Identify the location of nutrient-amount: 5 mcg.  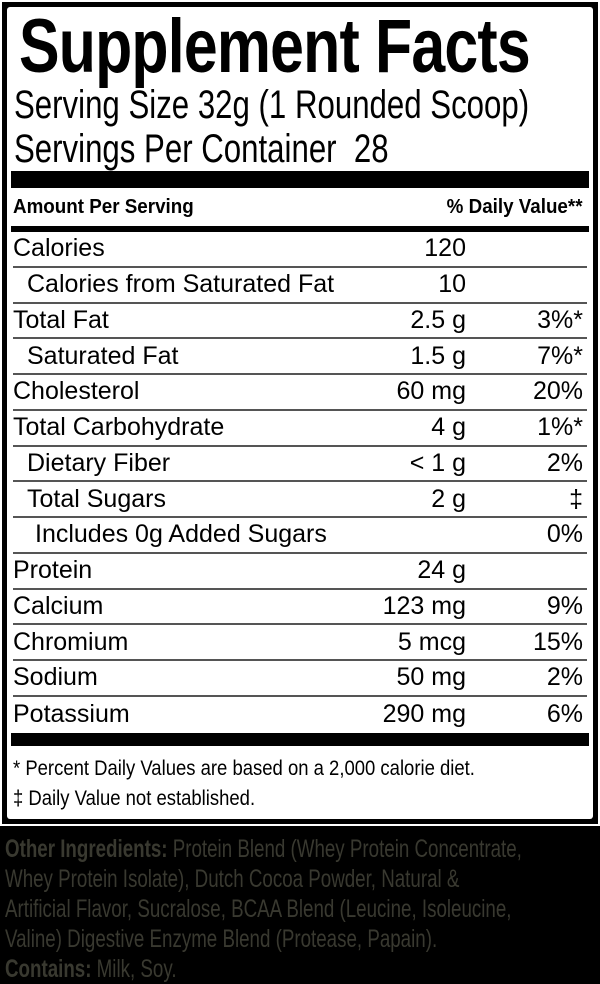
(431, 641).